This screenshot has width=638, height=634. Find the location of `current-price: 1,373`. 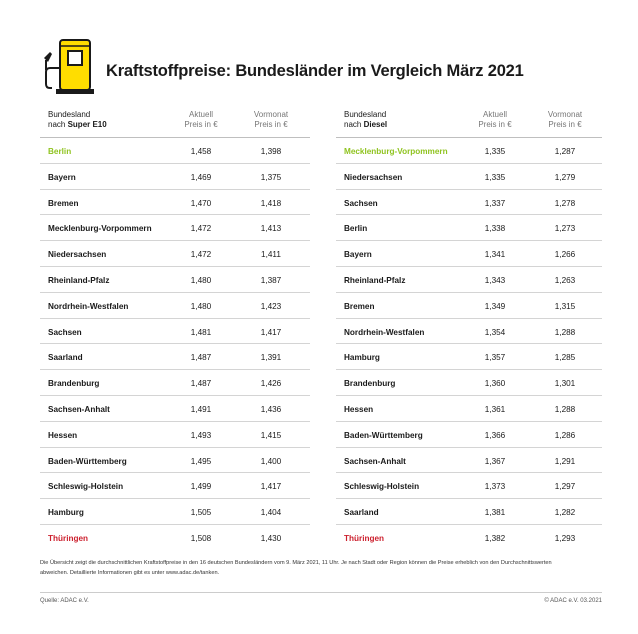

current-price: 1,373 is located at coordinates (495, 487).